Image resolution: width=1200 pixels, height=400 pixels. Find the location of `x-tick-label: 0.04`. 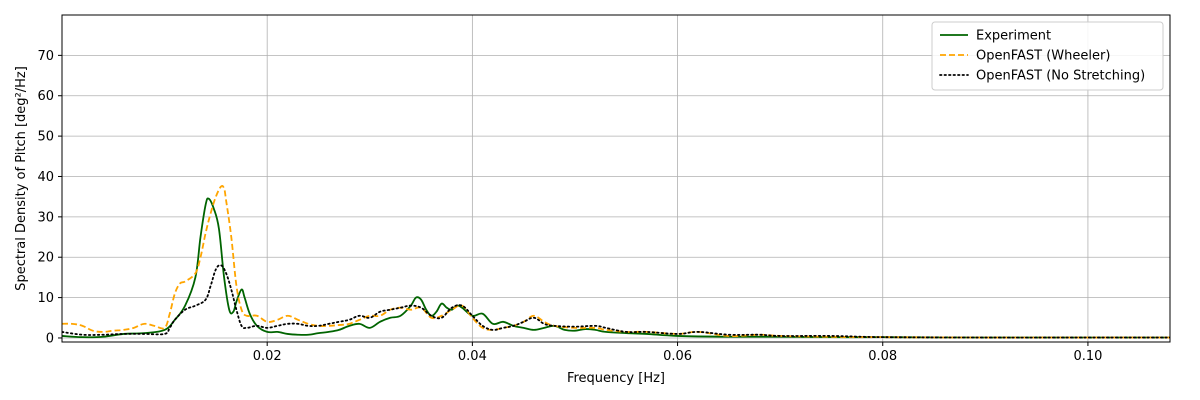

x-tick-label: 0.04 is located at coordinates (472, 356).